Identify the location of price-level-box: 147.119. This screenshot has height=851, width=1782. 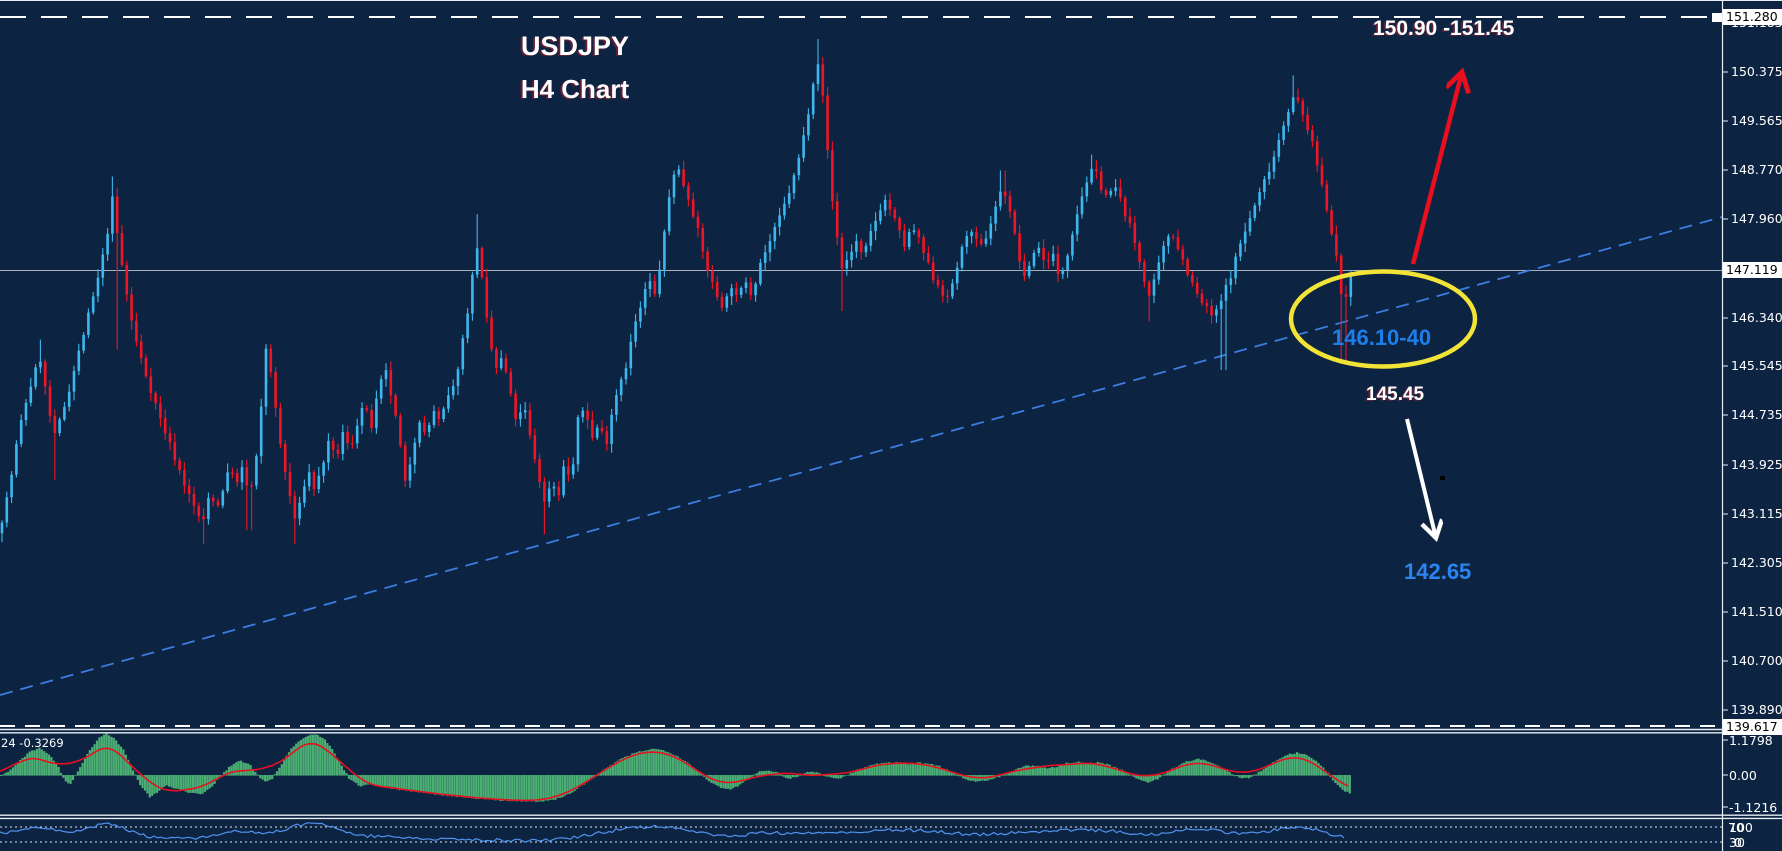
(1752, 270).